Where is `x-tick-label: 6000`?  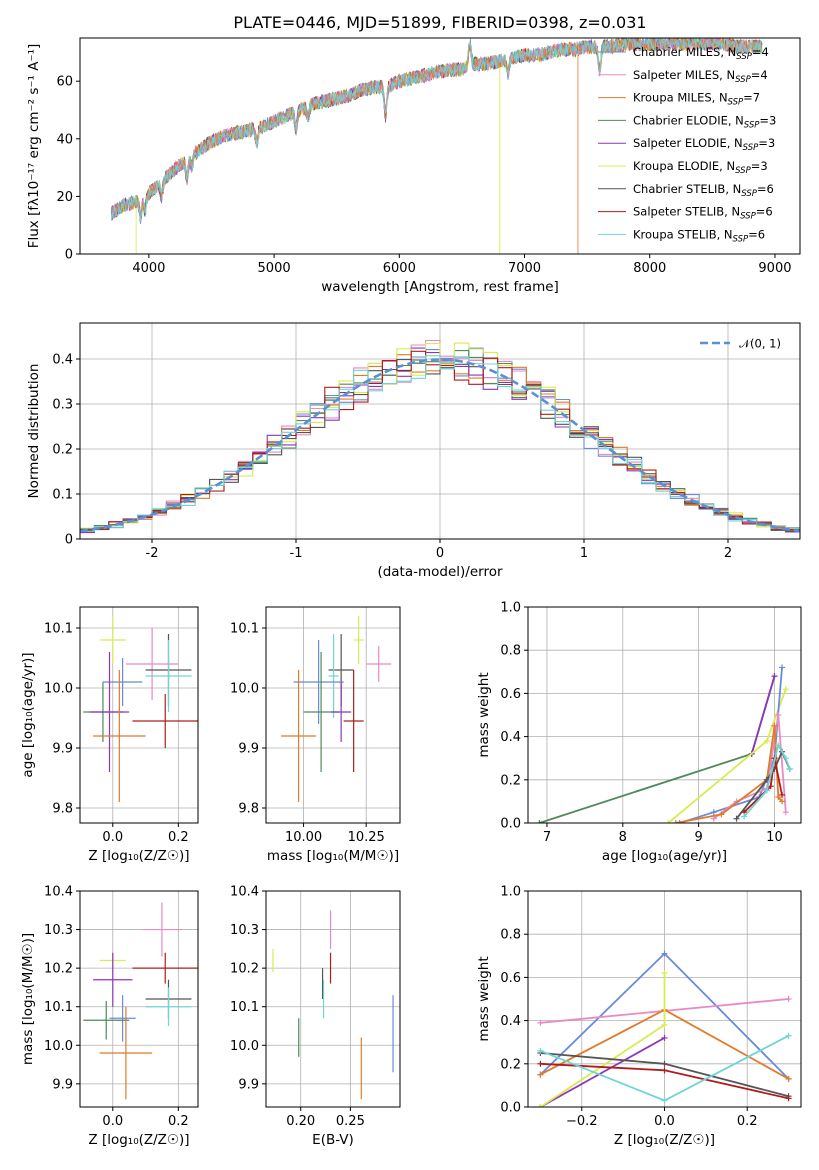 x-tick-label: 6000 is located at coordinates (399, 268).